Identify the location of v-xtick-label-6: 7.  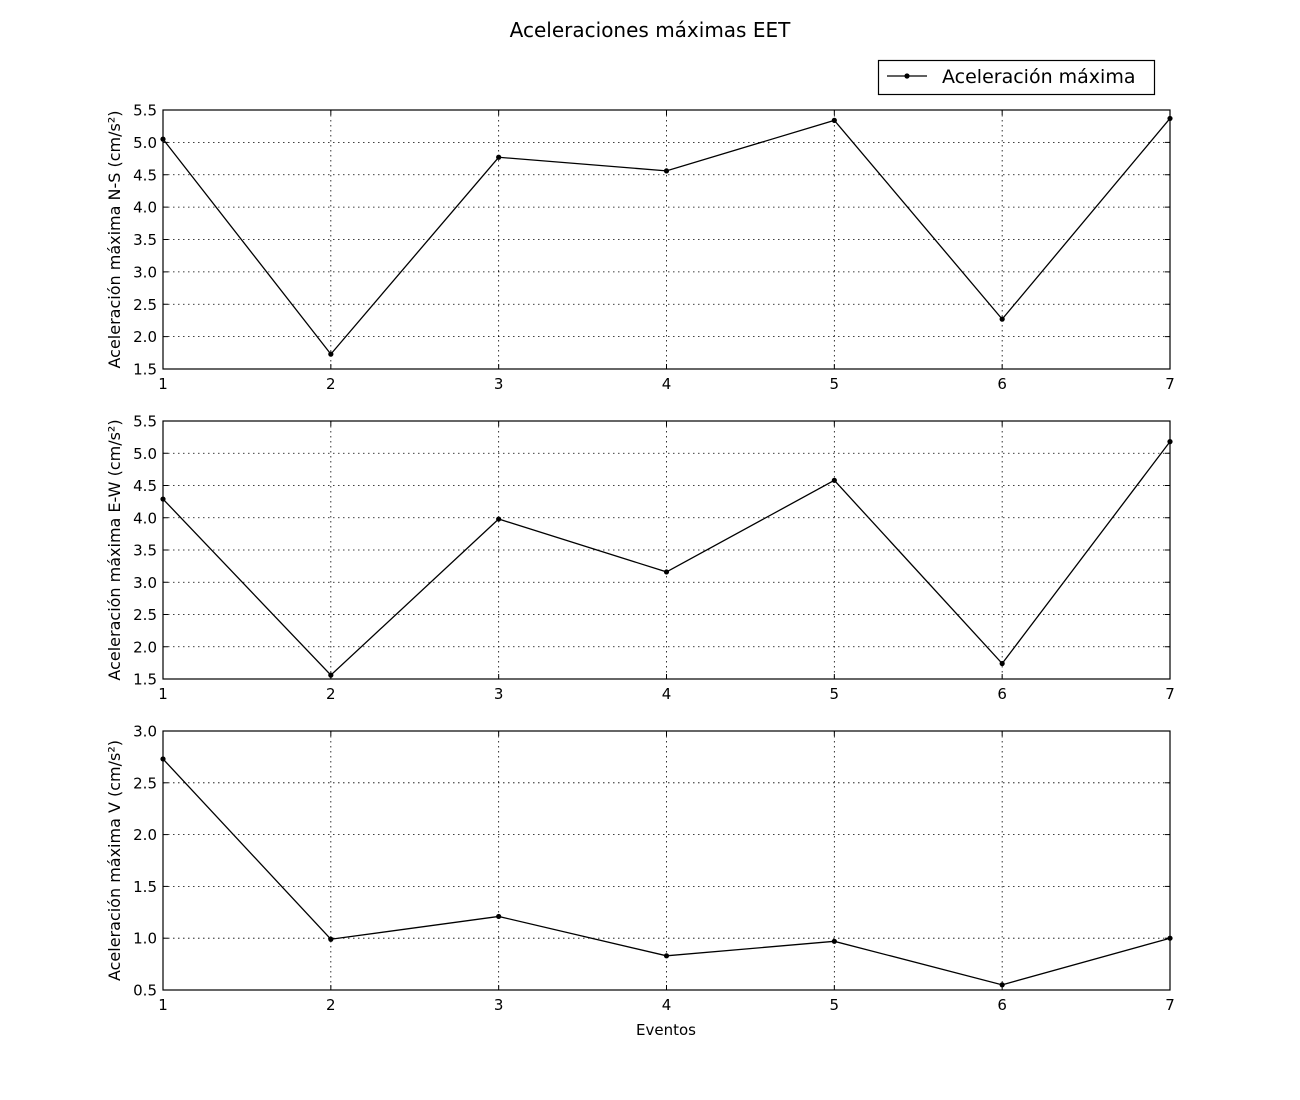
(1170, 1005).